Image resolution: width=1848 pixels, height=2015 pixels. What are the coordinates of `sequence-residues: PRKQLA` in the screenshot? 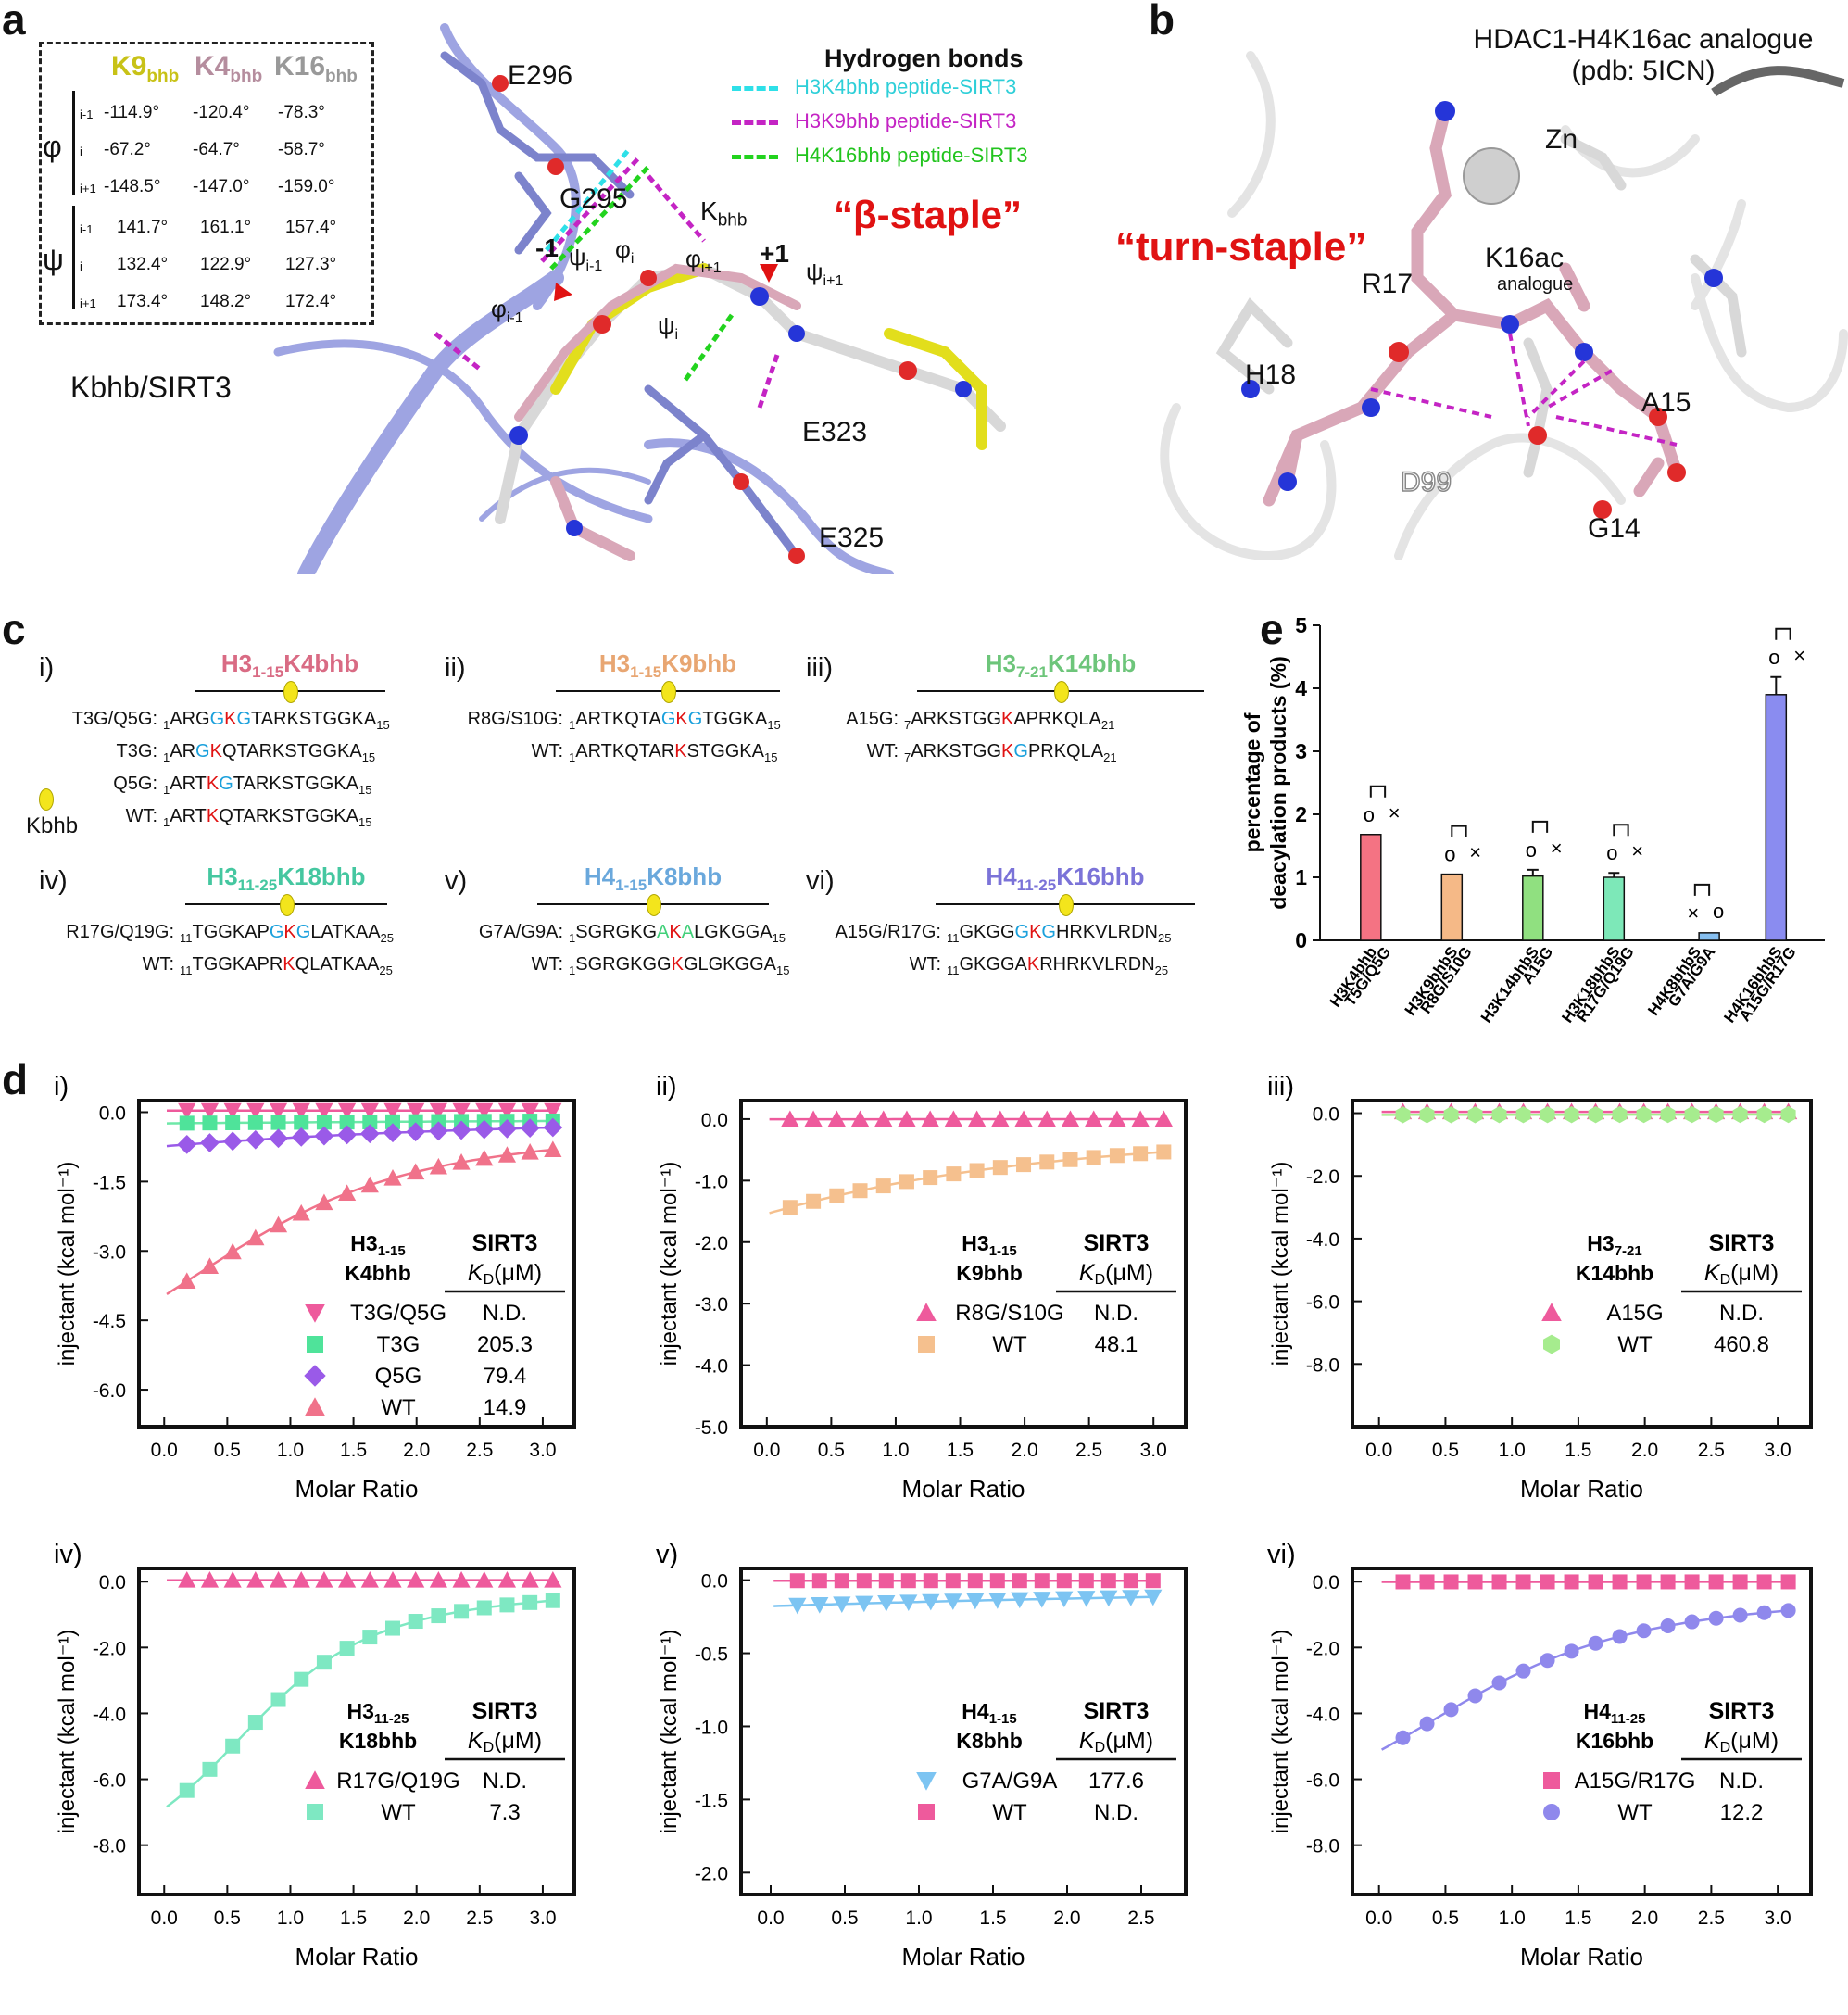 It's located at (1065, 751).